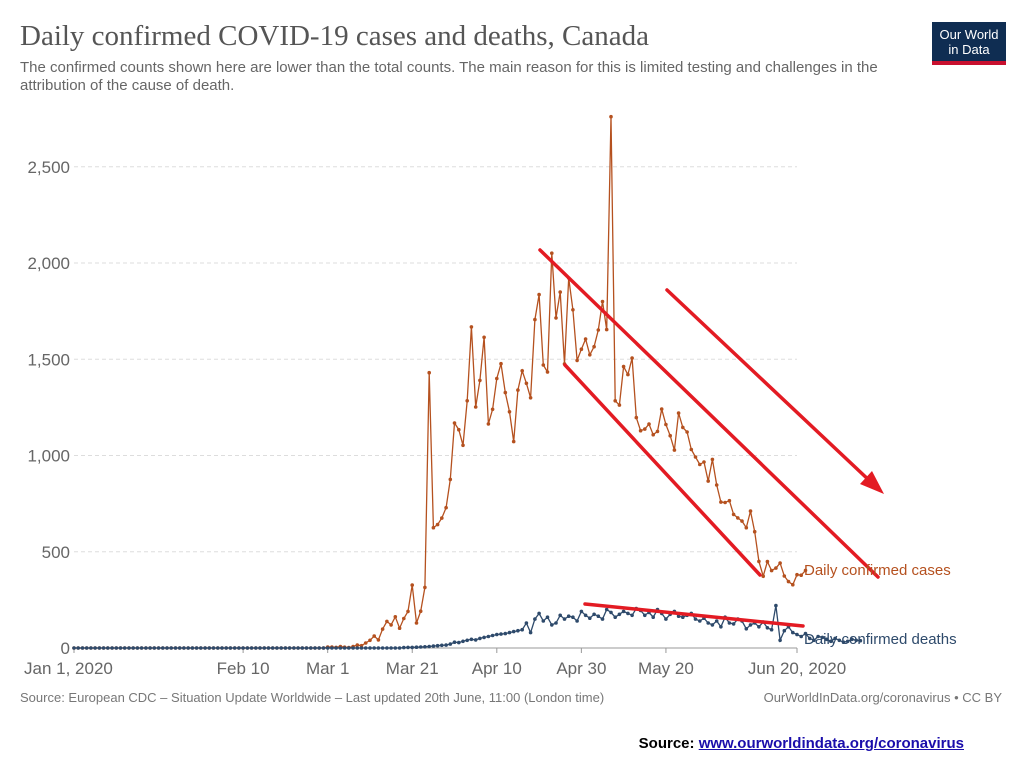 This screenshot has height=773, width=1024. I want to click on x-tick-label: Jan 1, 2020, so click(68, 668).